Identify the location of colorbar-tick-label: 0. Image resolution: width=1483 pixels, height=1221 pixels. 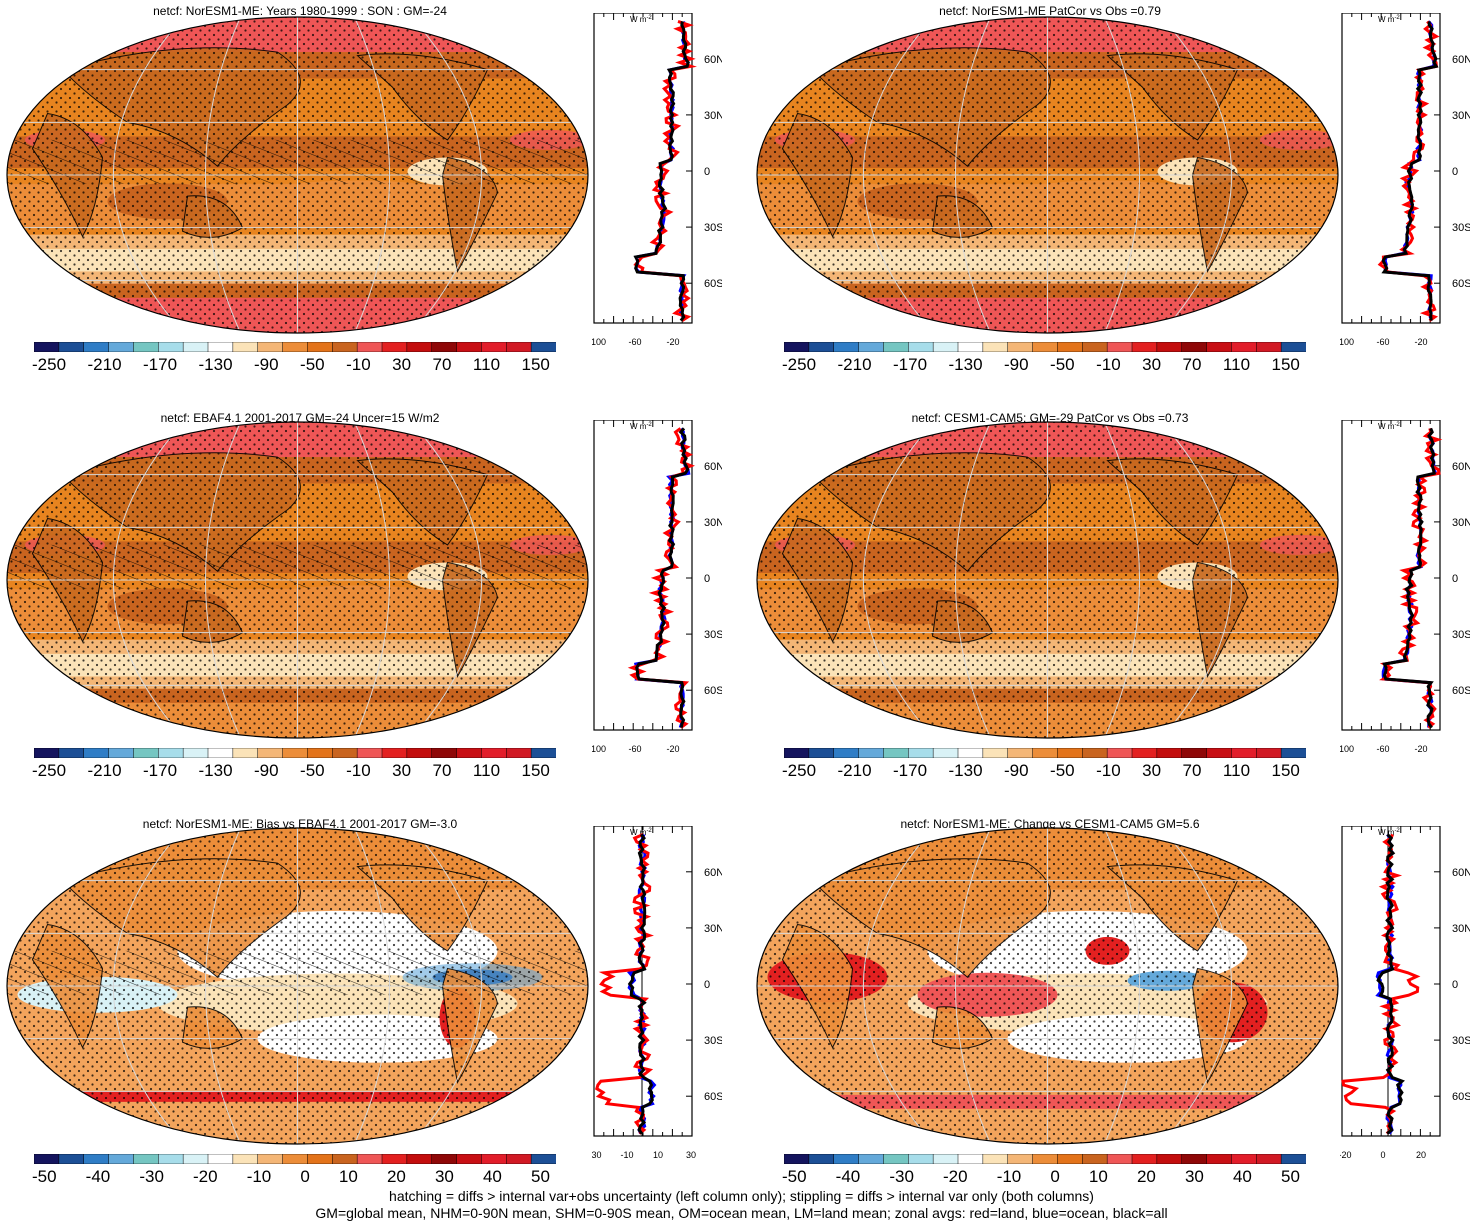
(305, 1176).